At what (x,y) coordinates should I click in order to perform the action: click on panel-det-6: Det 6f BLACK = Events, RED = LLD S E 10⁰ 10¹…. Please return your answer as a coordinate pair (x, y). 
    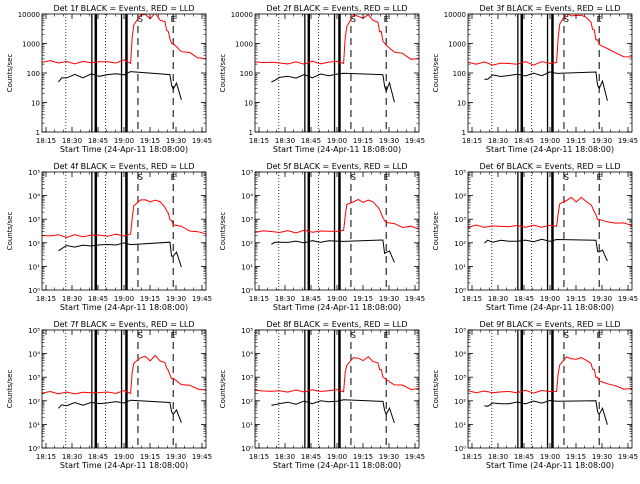
    Looking at the image, I should click on (535, 237).